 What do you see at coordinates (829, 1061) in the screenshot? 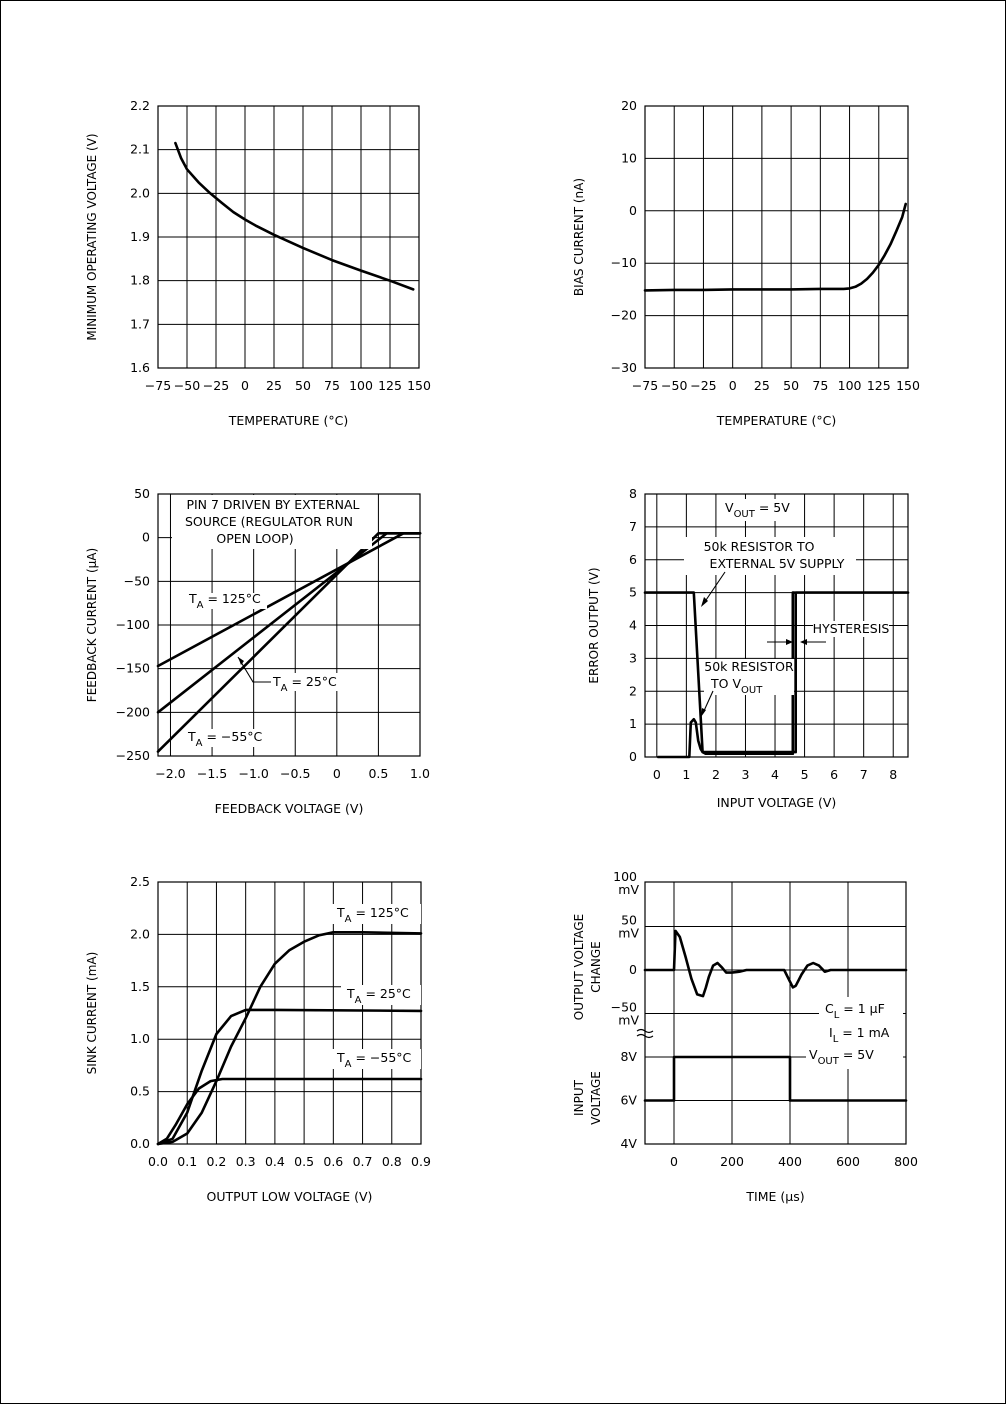
I see `label-vout-sub: OUT` at bounding box center [829, 1061].